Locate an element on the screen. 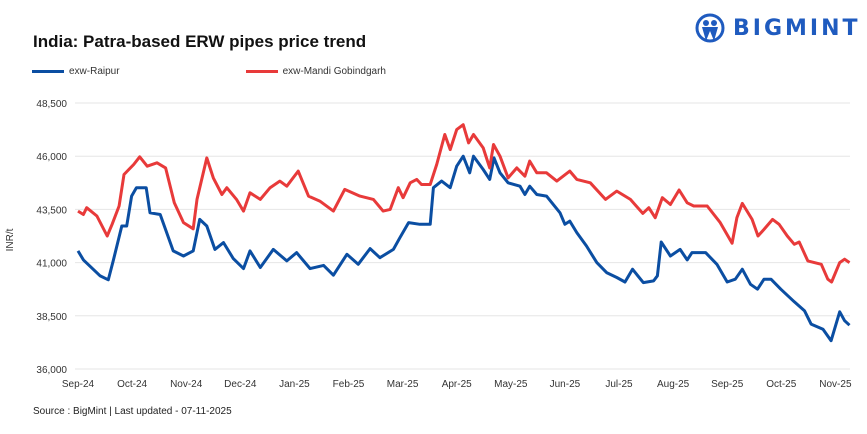 The height and width of the screenshot is (434, 867). legend-swatch-mandi-gobindgarh is located at coordinates (261, 71).